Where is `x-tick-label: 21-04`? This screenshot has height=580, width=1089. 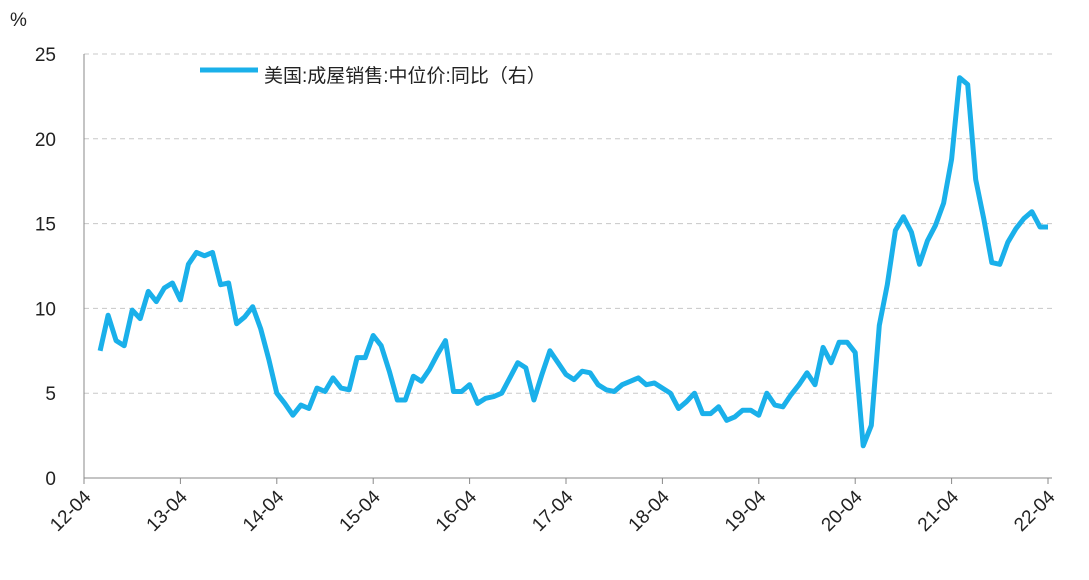 x-tick-label: 21-04 is located at coordinates (939, 511).